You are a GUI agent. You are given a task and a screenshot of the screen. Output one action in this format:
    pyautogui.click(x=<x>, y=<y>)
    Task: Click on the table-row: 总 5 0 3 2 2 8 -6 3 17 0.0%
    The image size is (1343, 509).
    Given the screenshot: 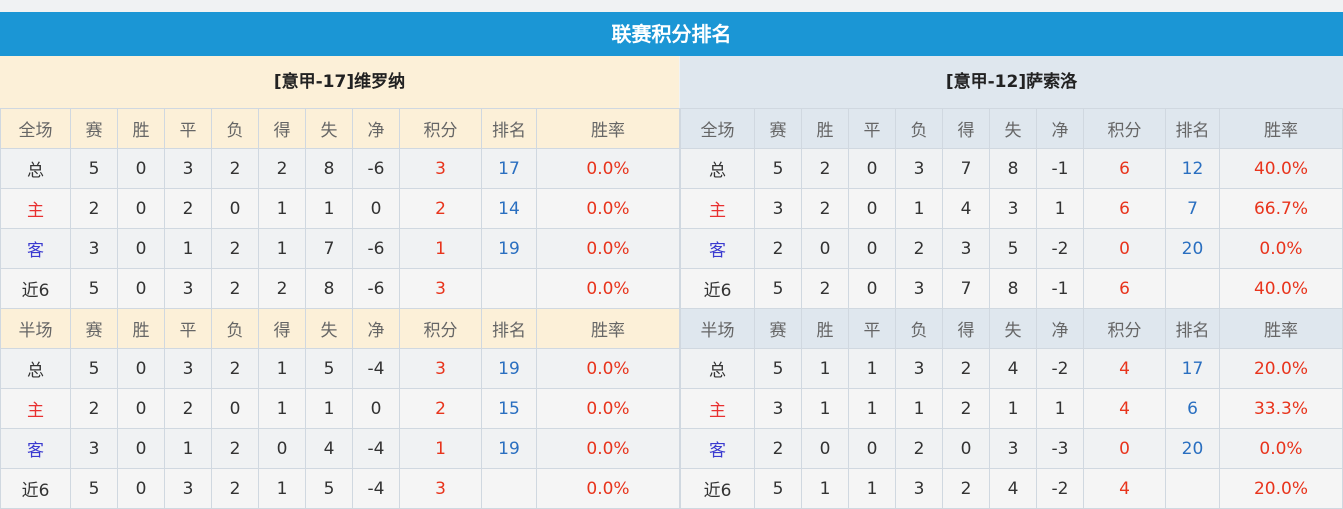 What is the action you would take?
    pyautogui.click(x=340, y=168)
    